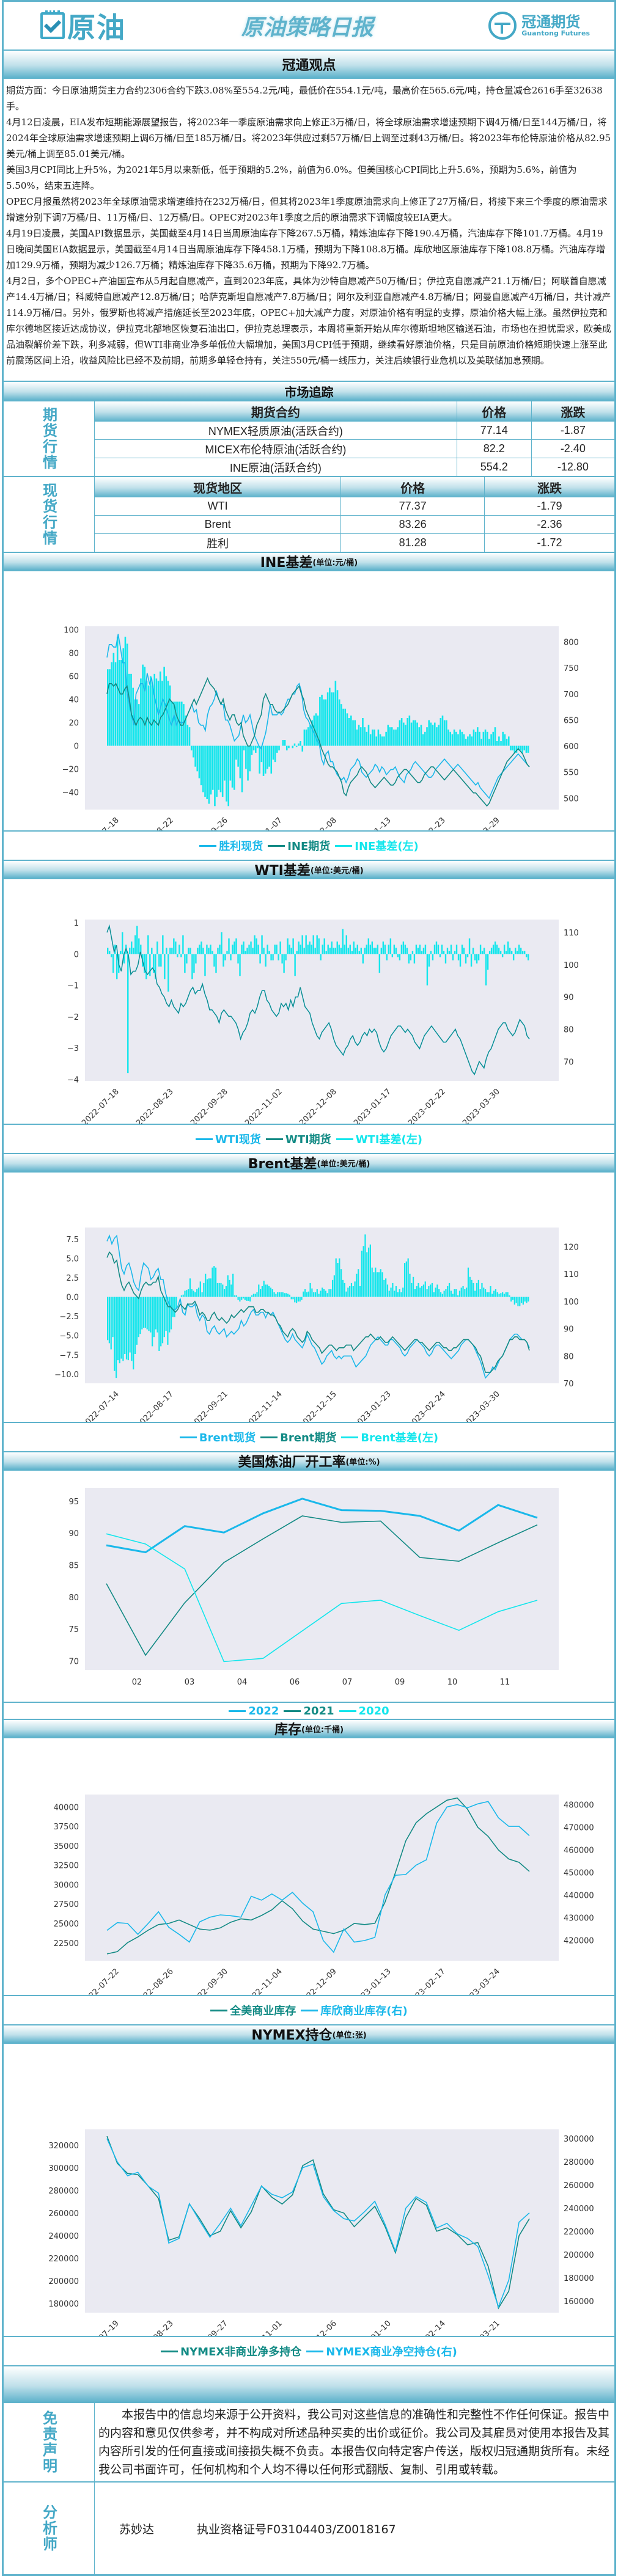 The width and height of the screenshot is (618, 2576). What do you see at coordinates (209, 823) in the screenshot?
I see `x-tick-label: 2022–09–26` at bounding box center [209, 823].